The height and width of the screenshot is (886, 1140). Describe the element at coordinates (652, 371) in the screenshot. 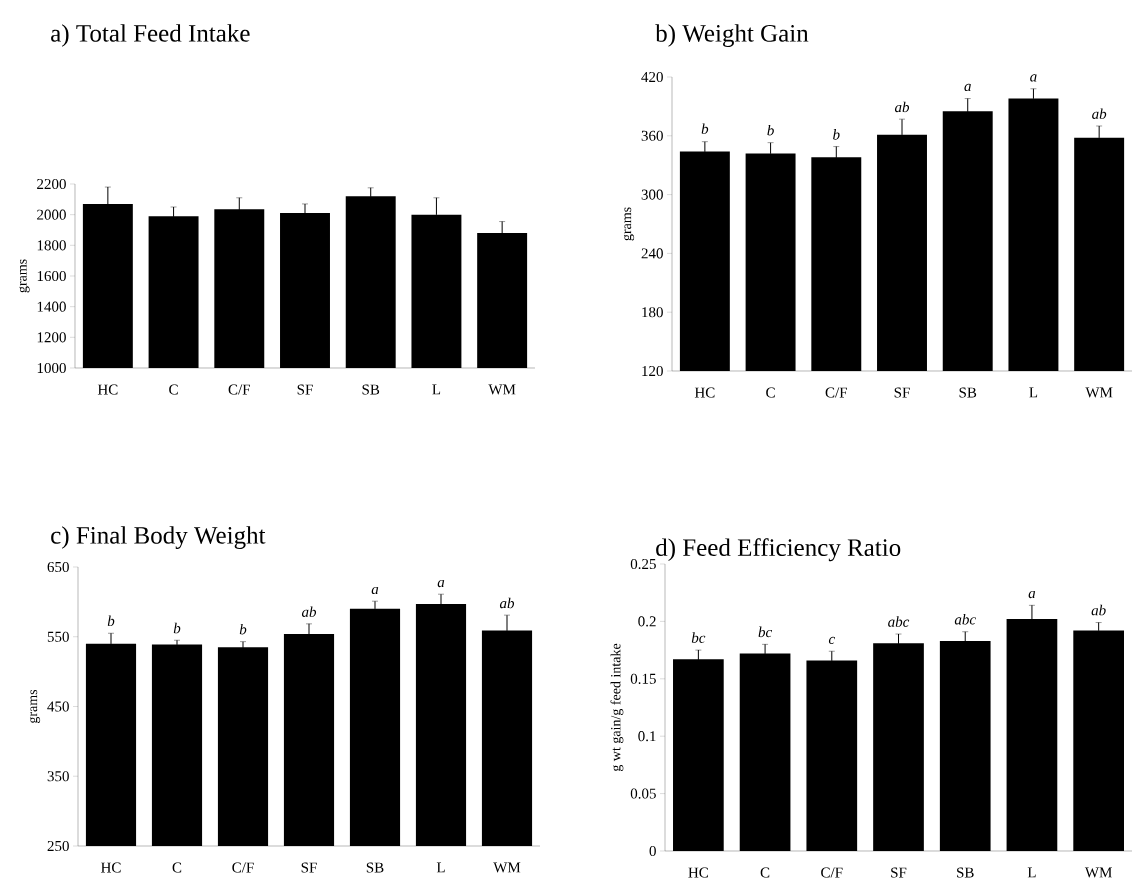

I see `y-tick-label: 120` at that location.